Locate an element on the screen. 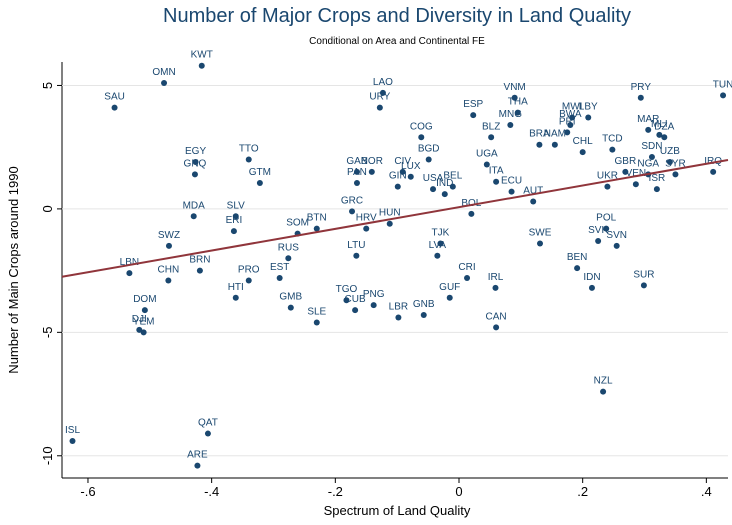  point-label: LVA is located at coordinates (438, 245).